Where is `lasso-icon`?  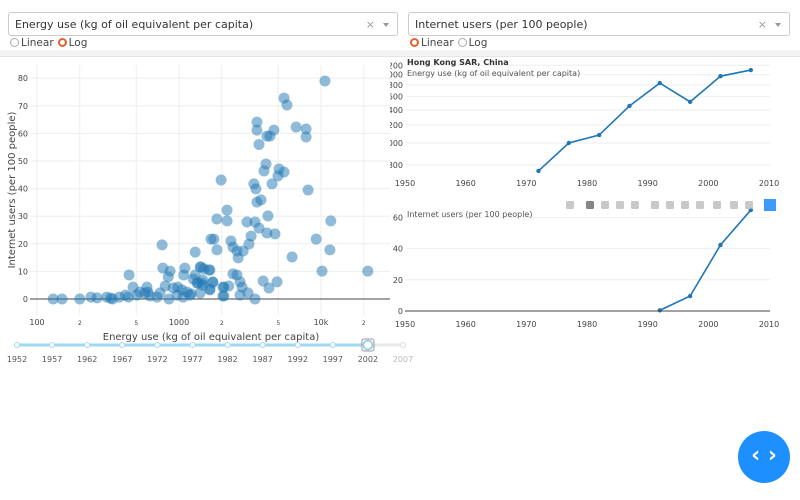
lasso-icon is located at coordinates (635, 205).